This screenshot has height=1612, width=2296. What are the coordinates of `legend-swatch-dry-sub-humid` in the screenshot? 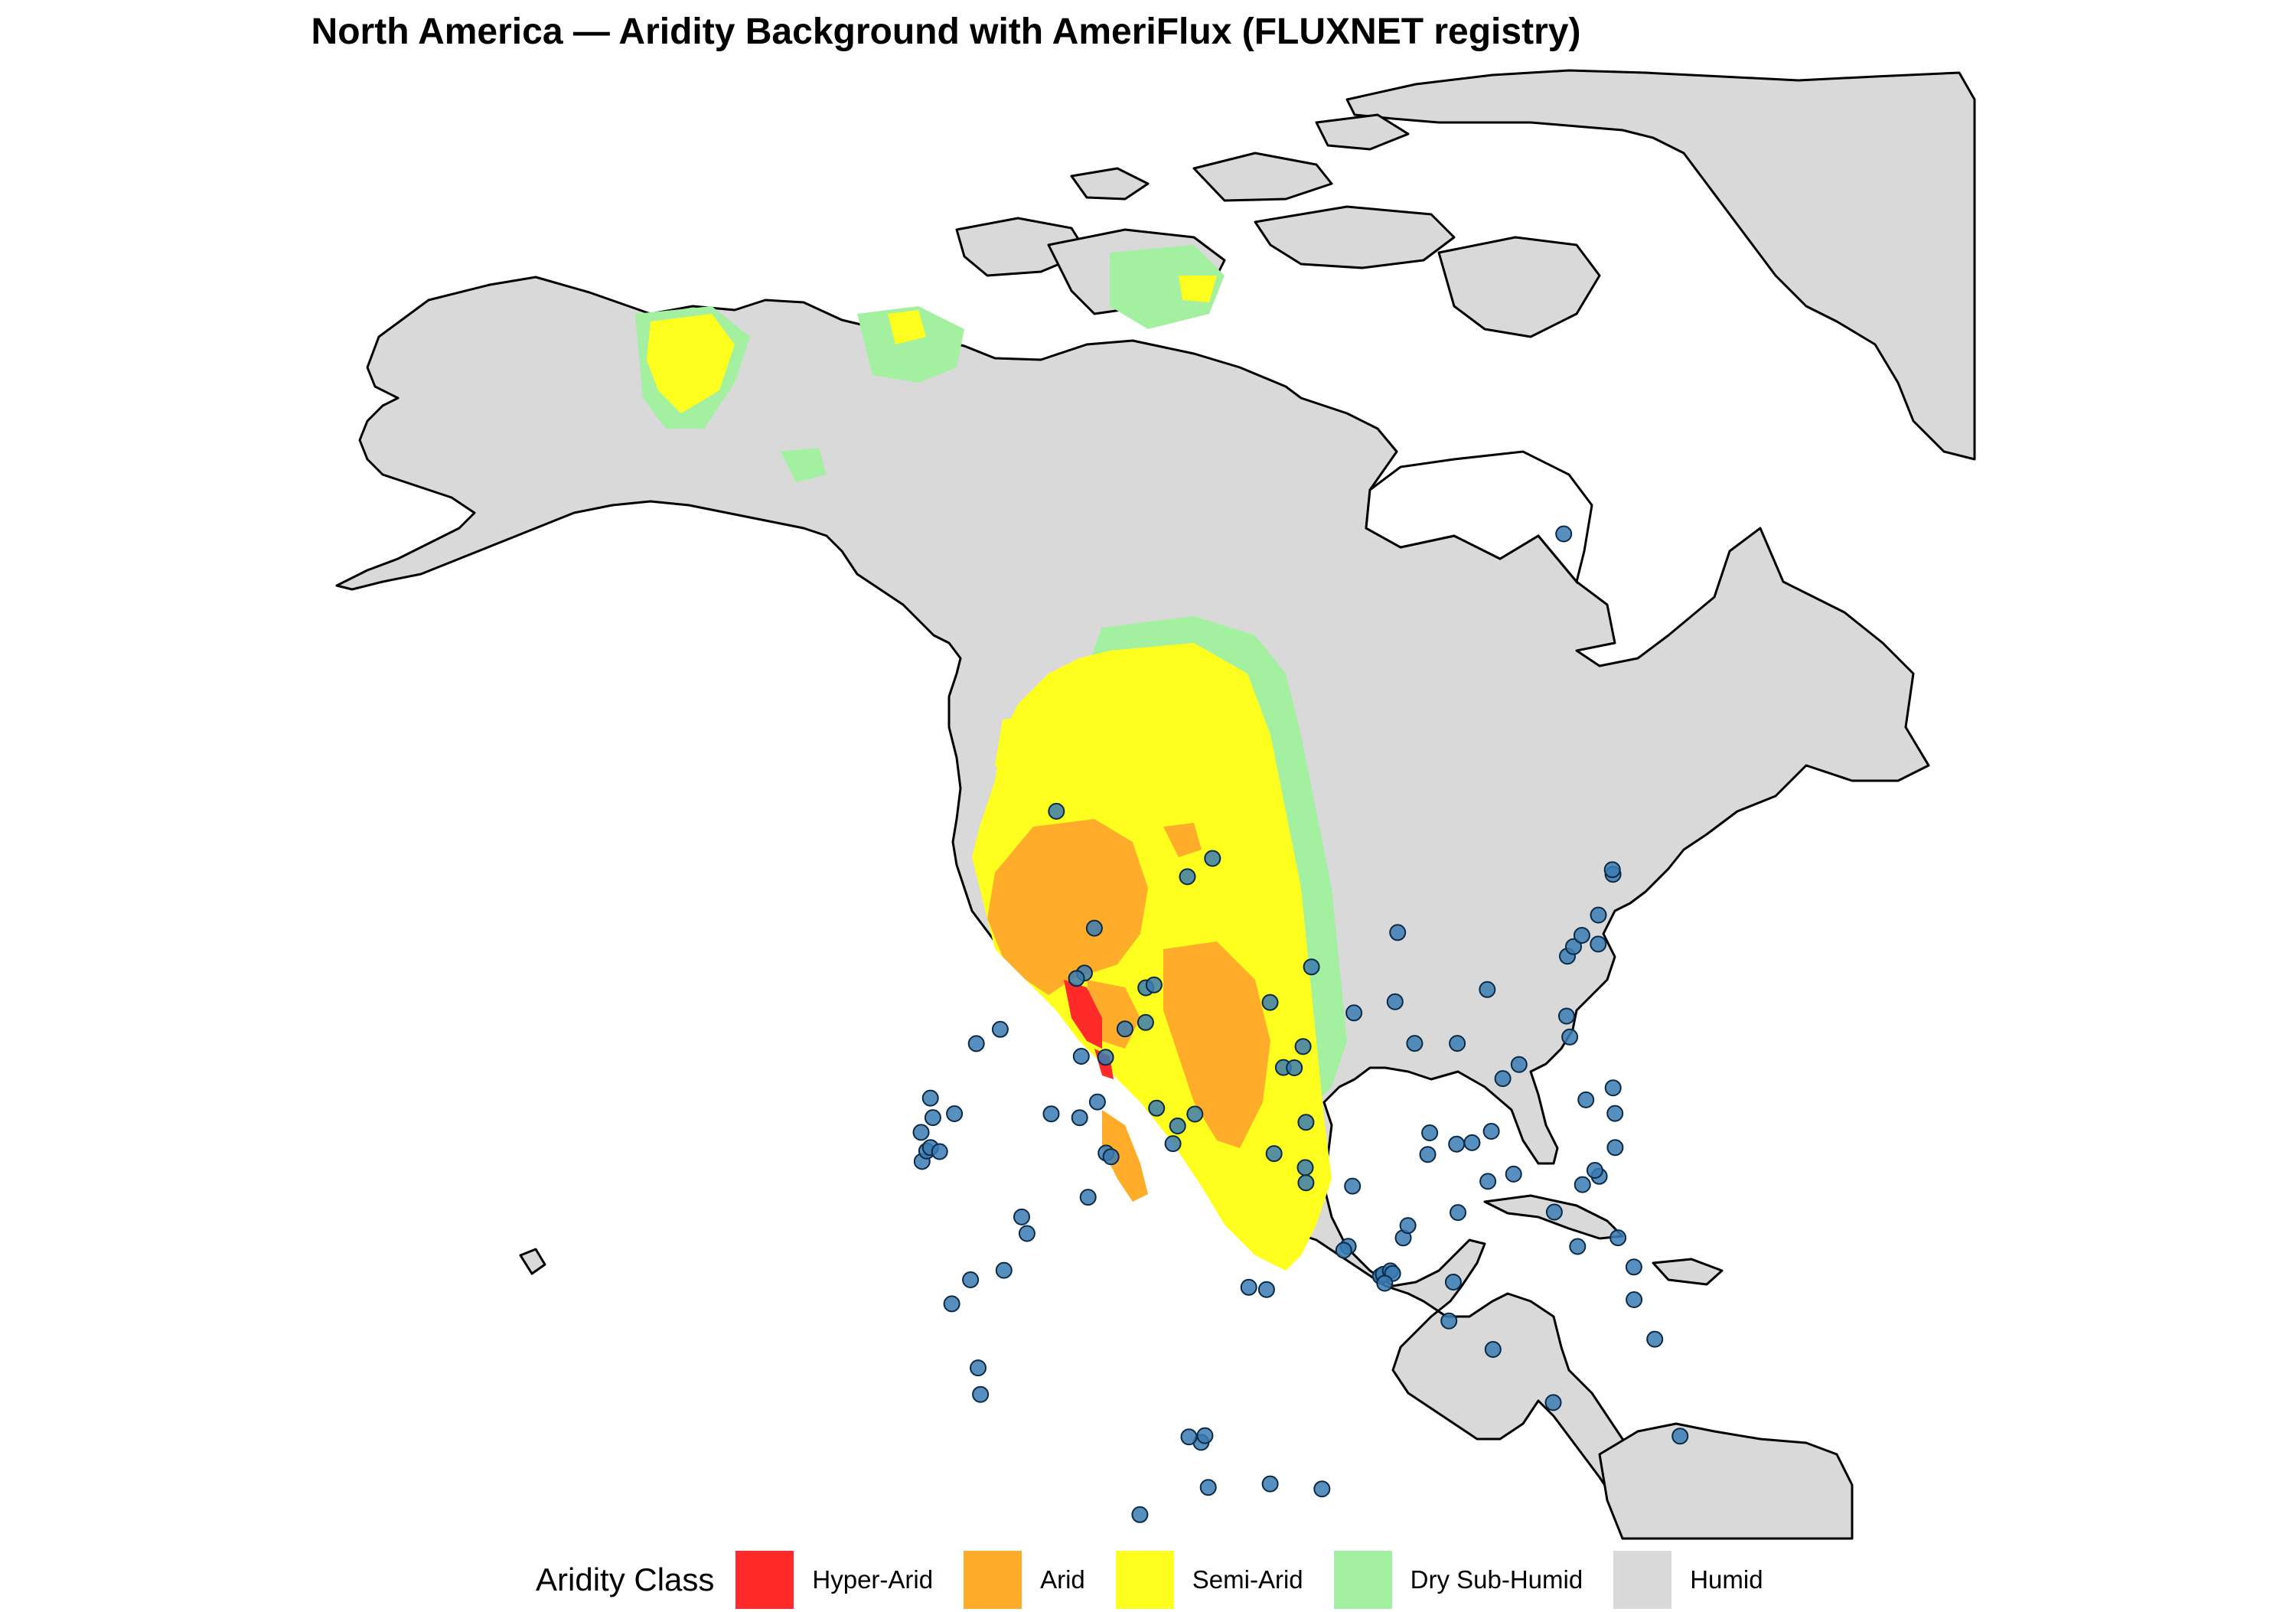 It's located at (1362, 1580).